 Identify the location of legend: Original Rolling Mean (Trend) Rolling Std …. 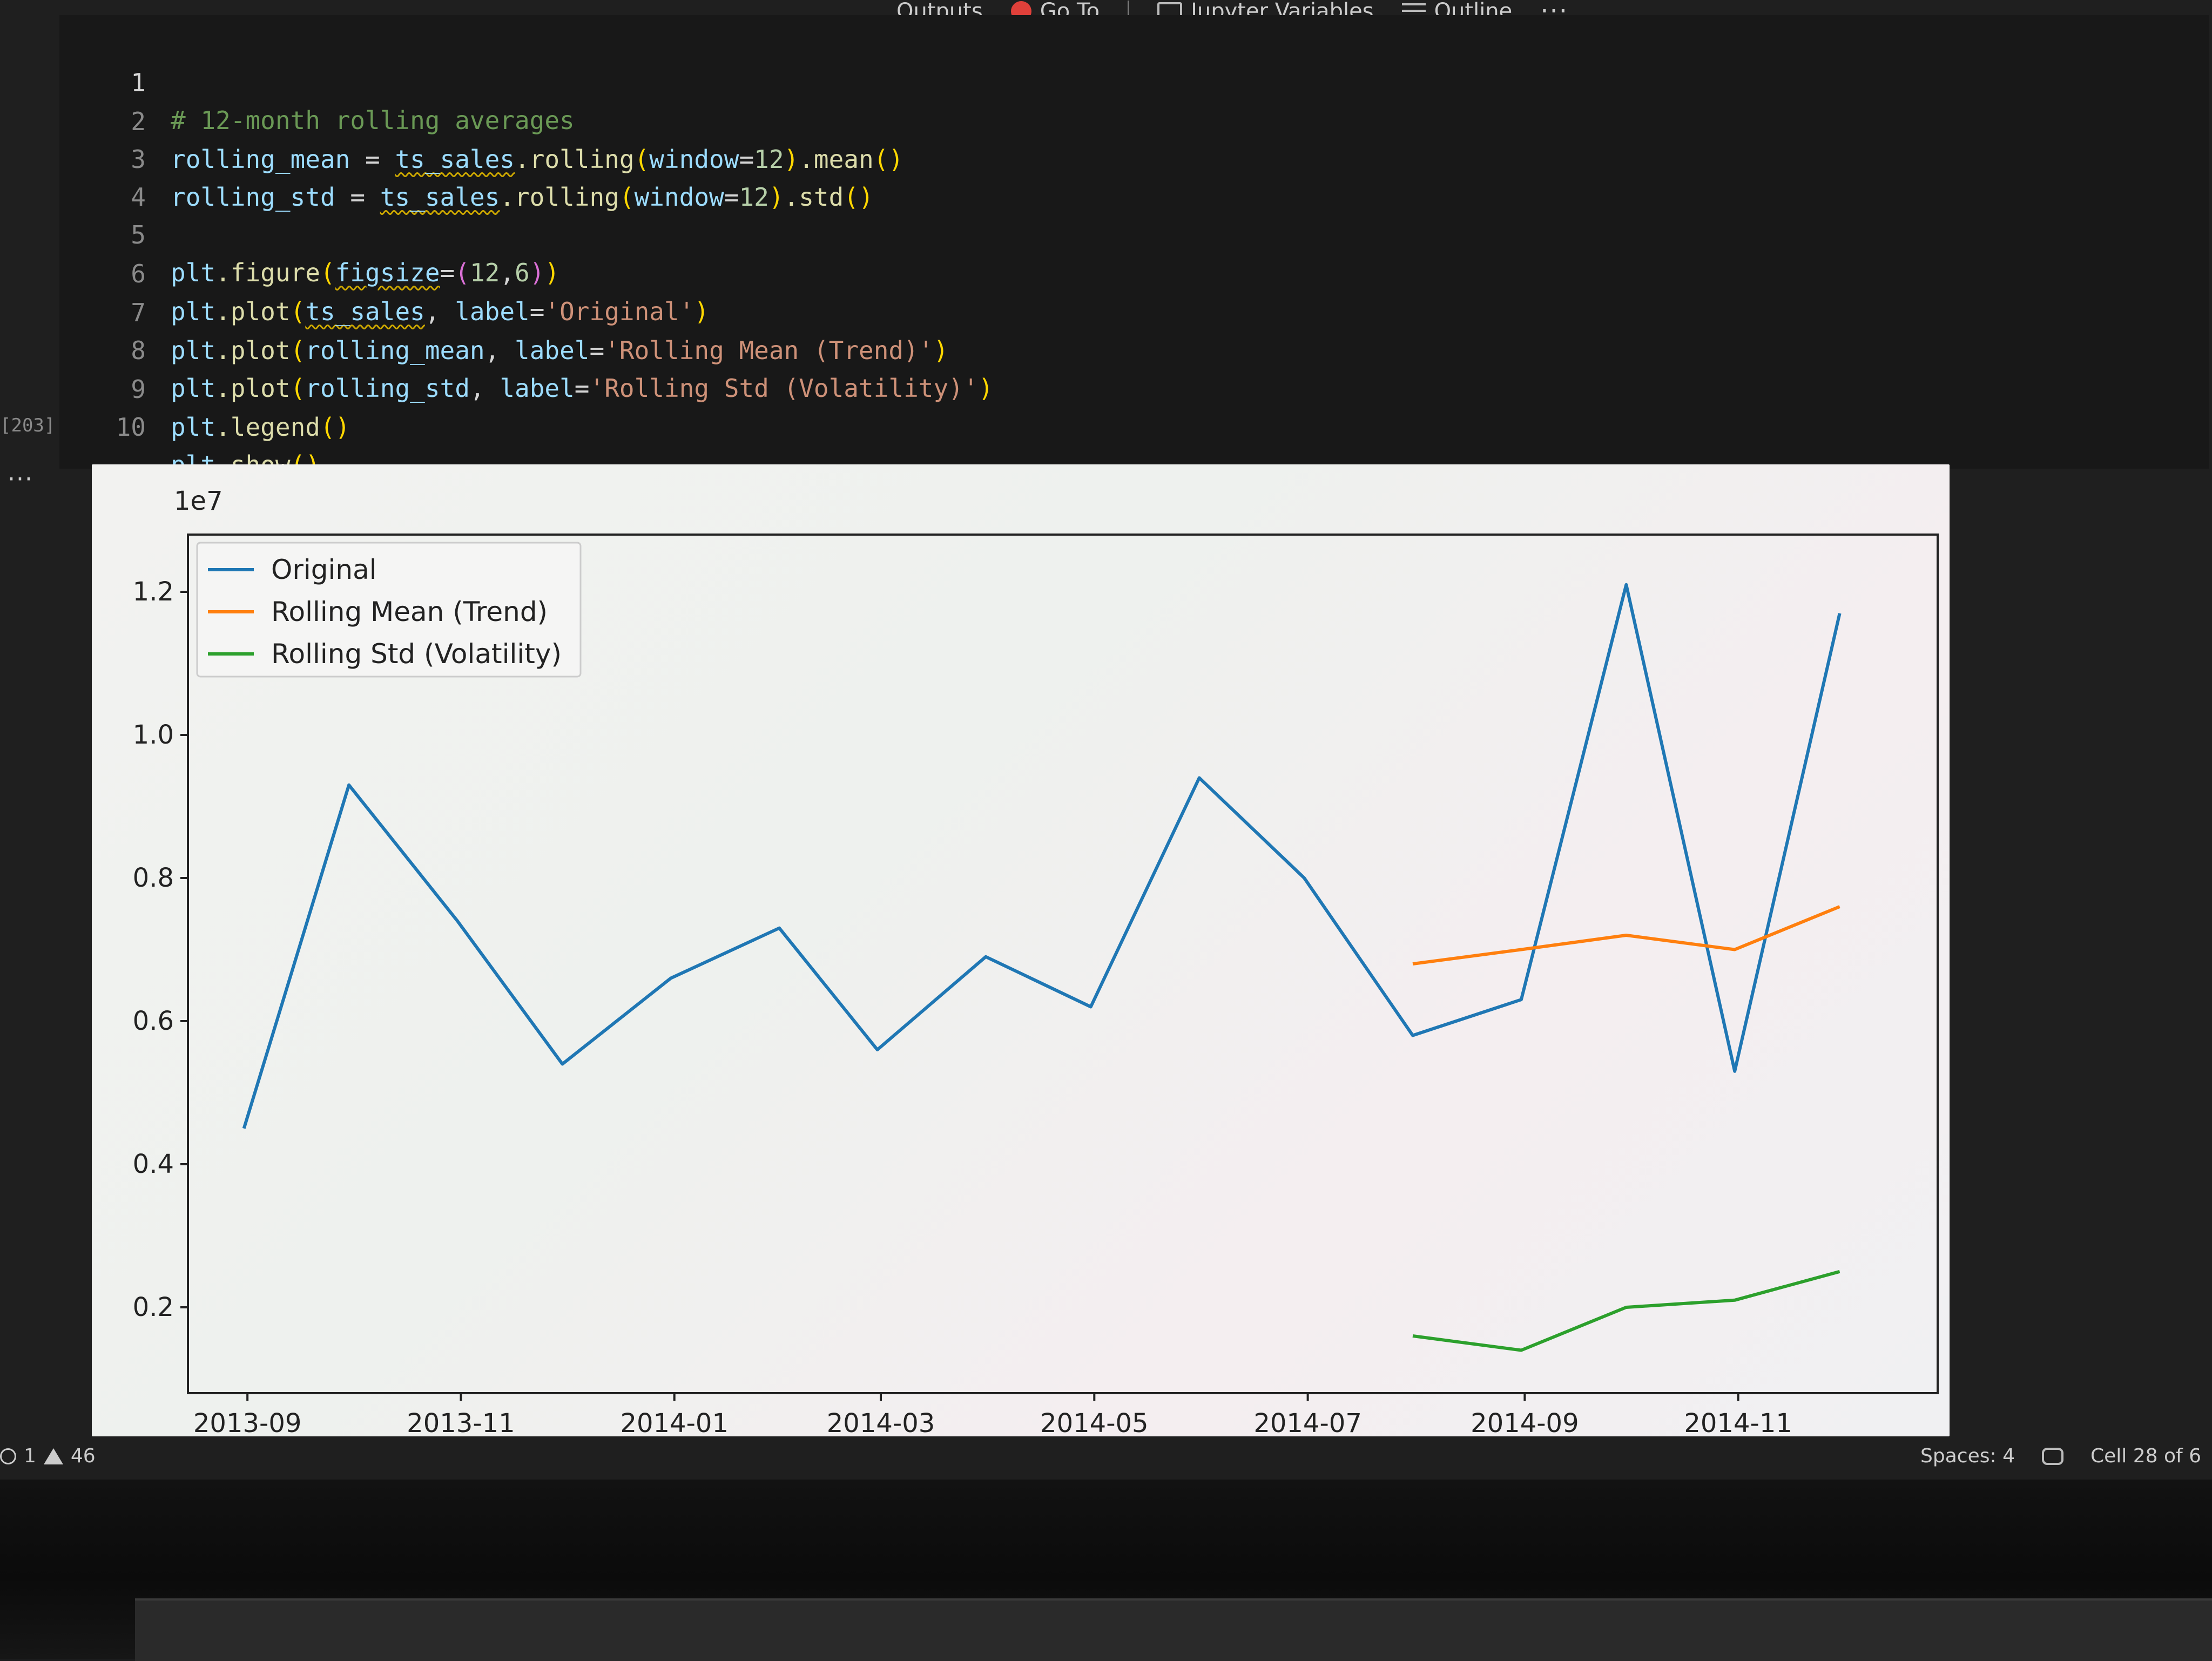
(389, 610).